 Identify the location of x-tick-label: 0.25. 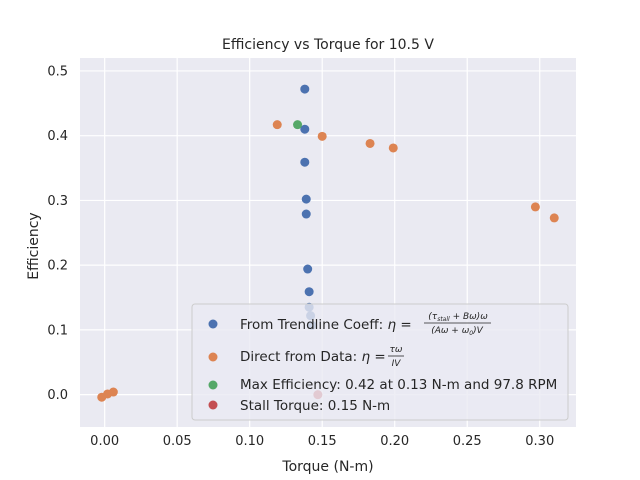
(467, 441).